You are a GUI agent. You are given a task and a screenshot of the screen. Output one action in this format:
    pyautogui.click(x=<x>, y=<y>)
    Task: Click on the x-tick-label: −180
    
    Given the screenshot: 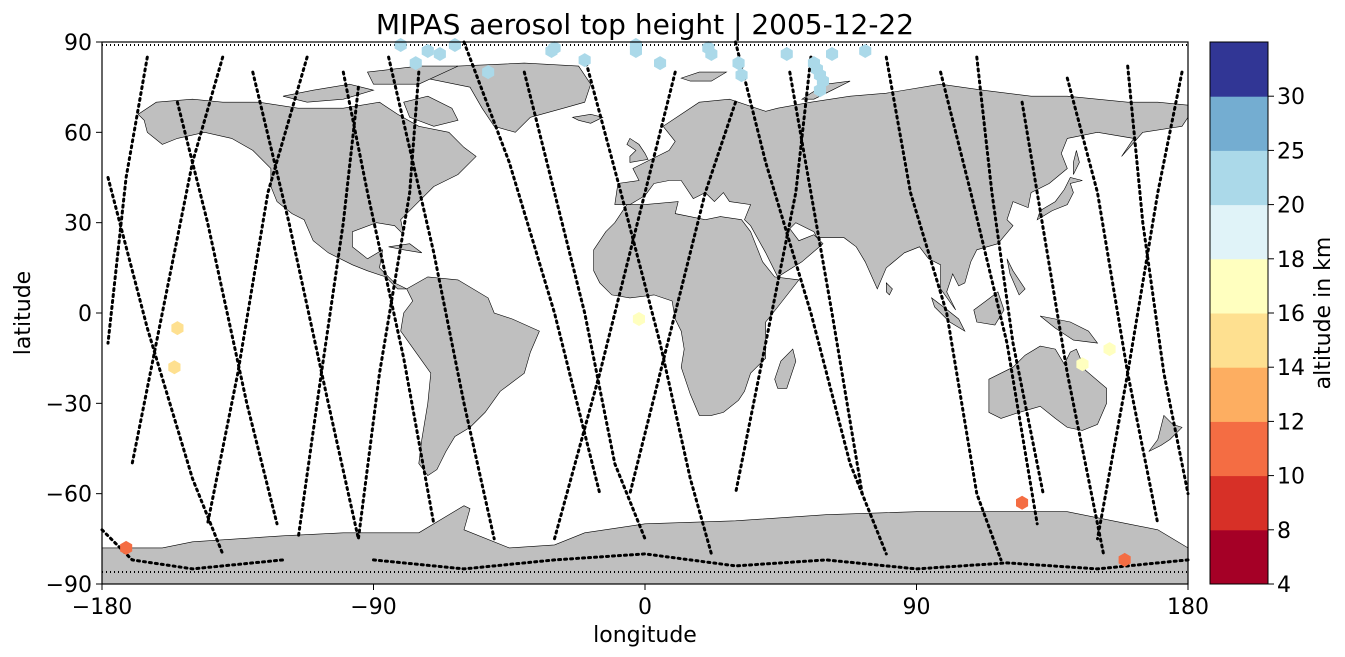 What is the action you would take?
    pyautogui.click(x=102, y=607)
    